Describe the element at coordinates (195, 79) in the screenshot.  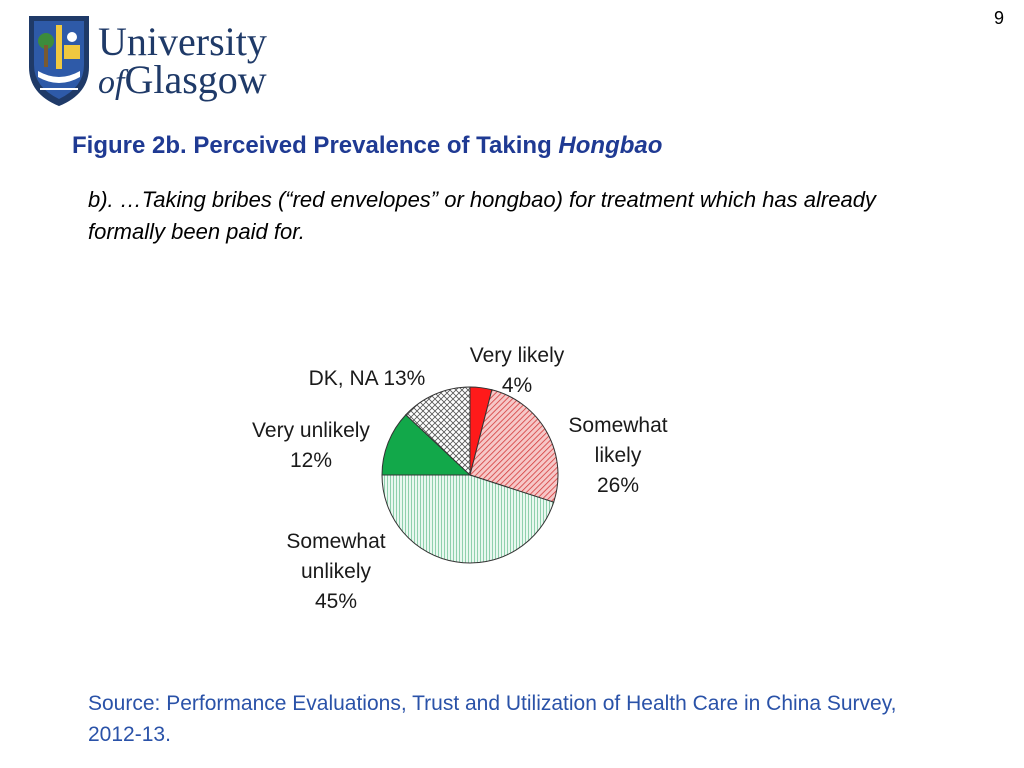
I see `wordmark-glasgow: Glasgow` at that location.